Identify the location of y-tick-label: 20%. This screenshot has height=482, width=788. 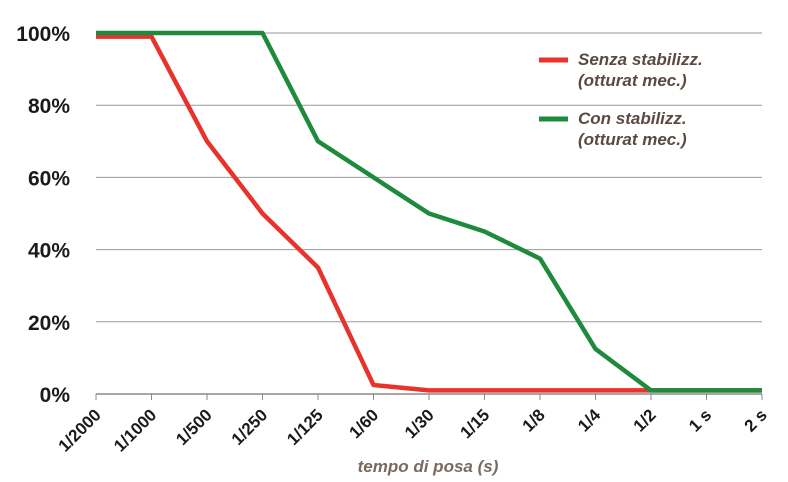
(49, 323).